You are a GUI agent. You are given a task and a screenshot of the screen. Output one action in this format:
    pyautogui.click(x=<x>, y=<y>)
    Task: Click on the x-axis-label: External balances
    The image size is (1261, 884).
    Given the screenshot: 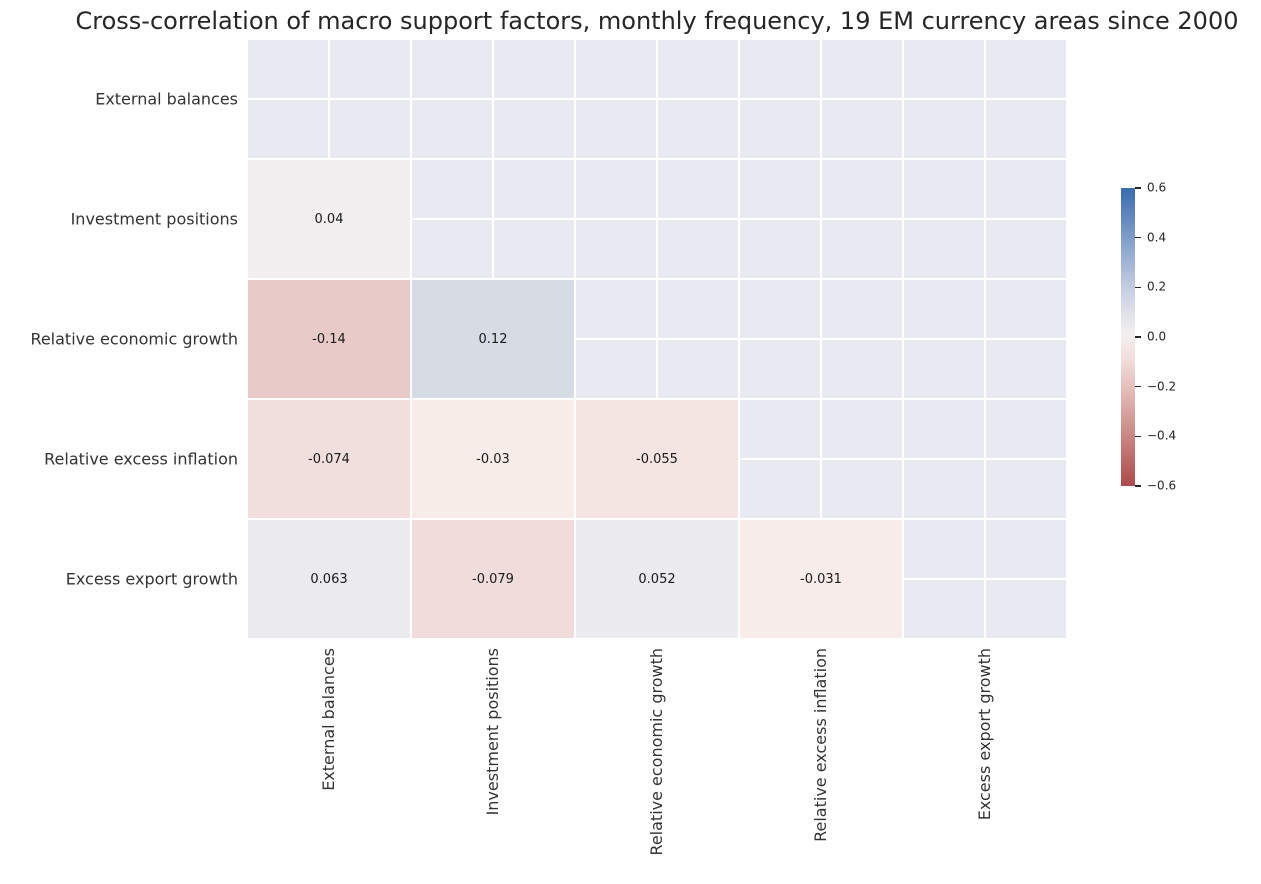 What is the action you would take?
    pyautogui.click(x=328, y=719)
    